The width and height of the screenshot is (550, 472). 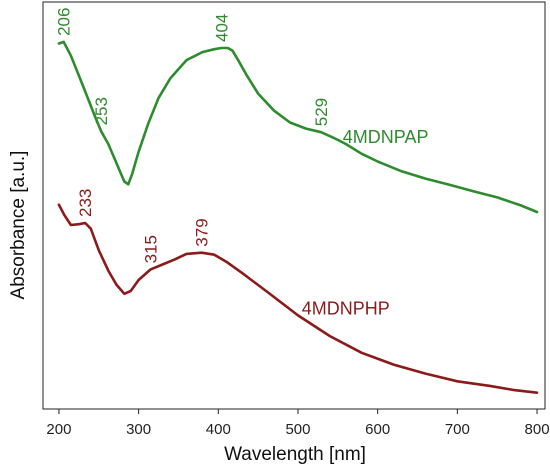 What do you see at coordinates (295, 454) in the screenshot?
I see `x-axis-title: Wavelength [nm]` at bounding box center [295, 454].